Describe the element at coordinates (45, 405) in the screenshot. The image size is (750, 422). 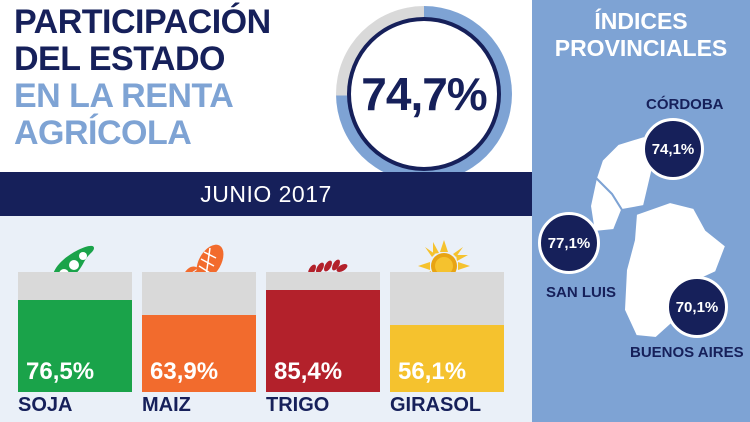
I see `crop-name: SOJA` at that location.